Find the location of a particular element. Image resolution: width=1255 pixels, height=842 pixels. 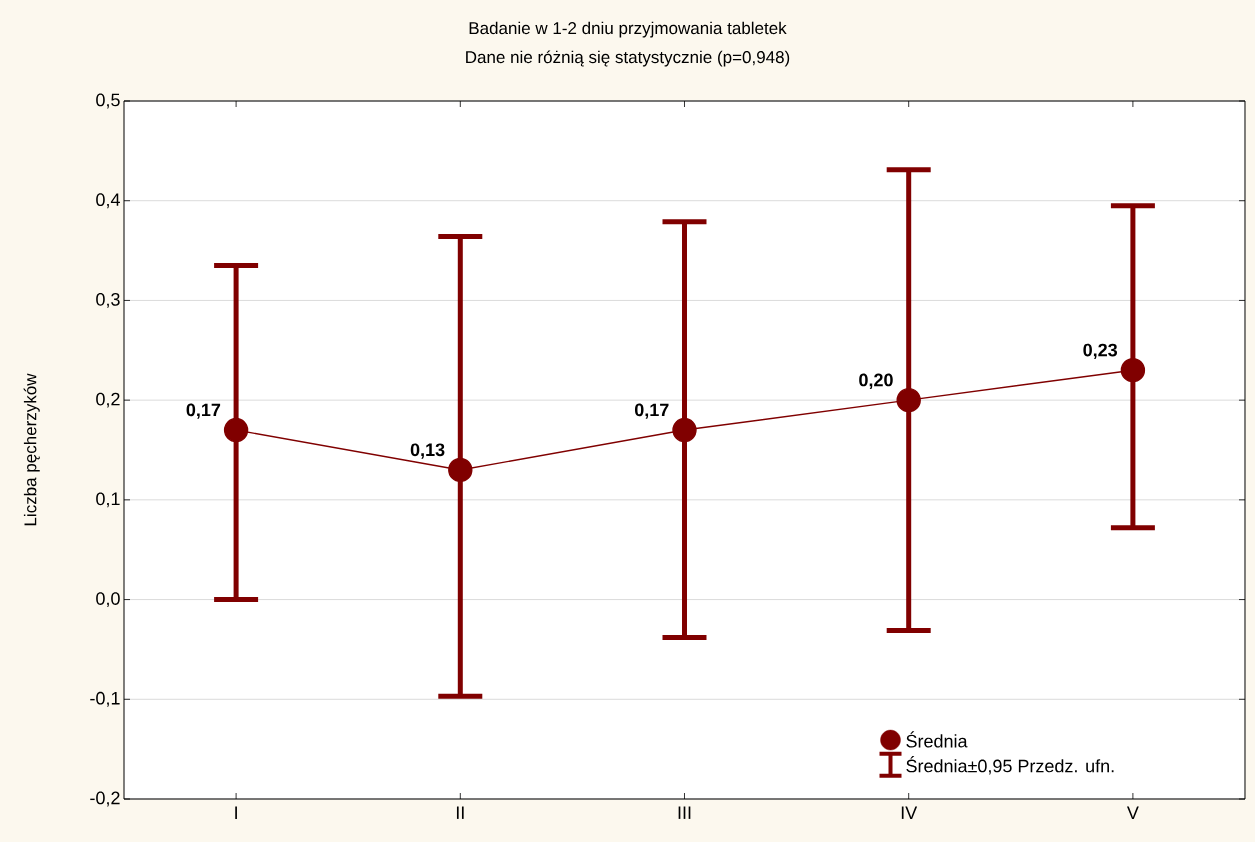

y-tick-label: 0,5 is located at coordinates (108, 101).